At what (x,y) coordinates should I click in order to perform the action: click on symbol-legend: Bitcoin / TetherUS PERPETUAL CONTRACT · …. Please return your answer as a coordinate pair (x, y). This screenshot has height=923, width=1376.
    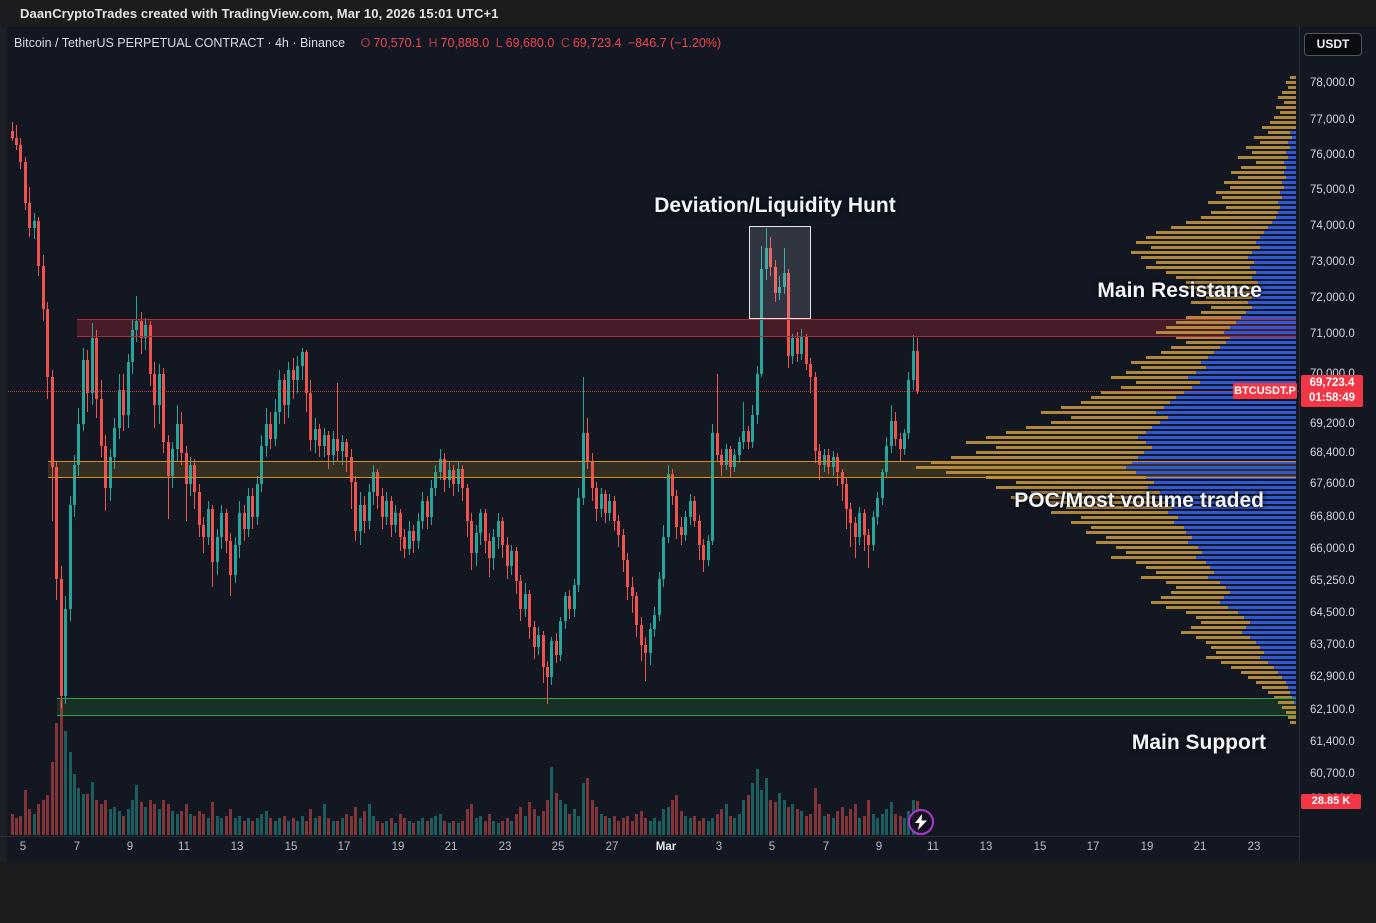
    Looking at the image, I should click on (369, 43).